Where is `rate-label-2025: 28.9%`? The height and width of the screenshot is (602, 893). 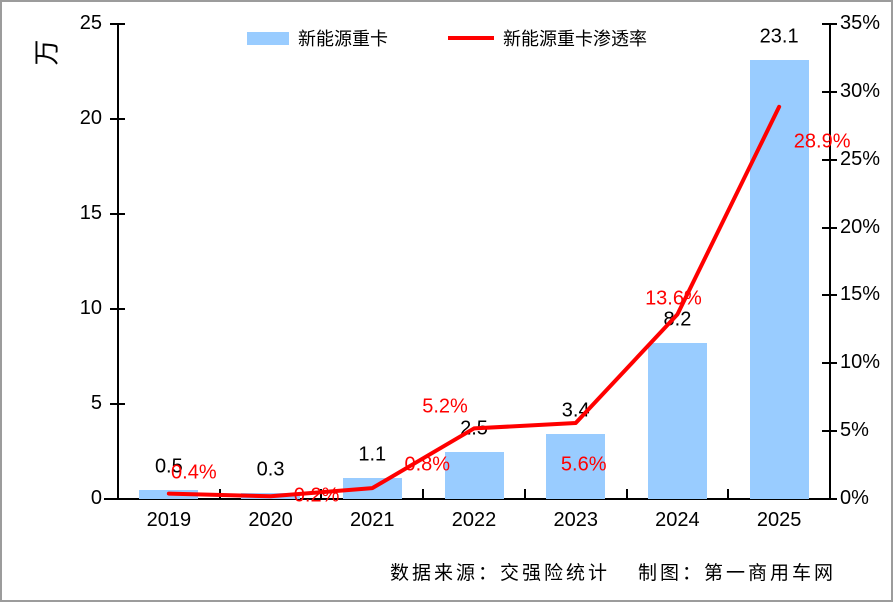 rate-label-2025: 28.9% is located at coordinates (822, 141).